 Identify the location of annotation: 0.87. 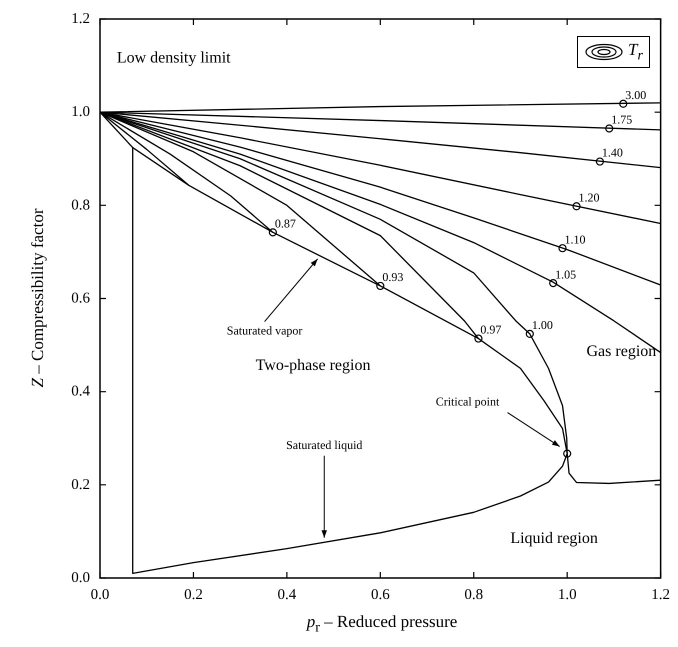
(285, 223).